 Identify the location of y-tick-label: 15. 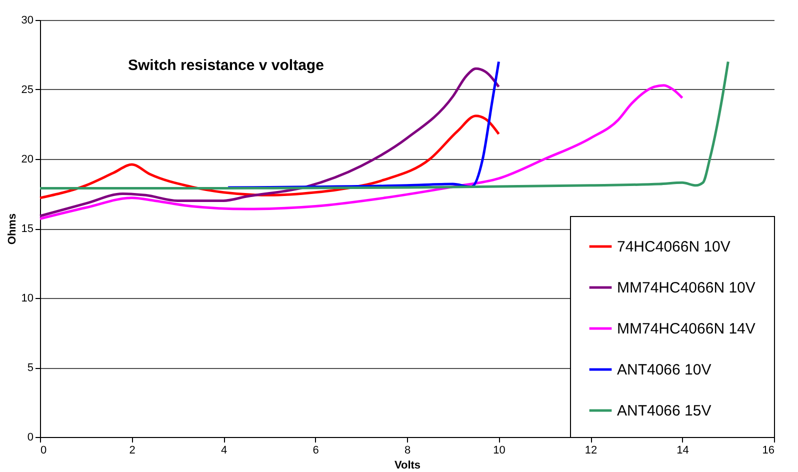
(27, 229).